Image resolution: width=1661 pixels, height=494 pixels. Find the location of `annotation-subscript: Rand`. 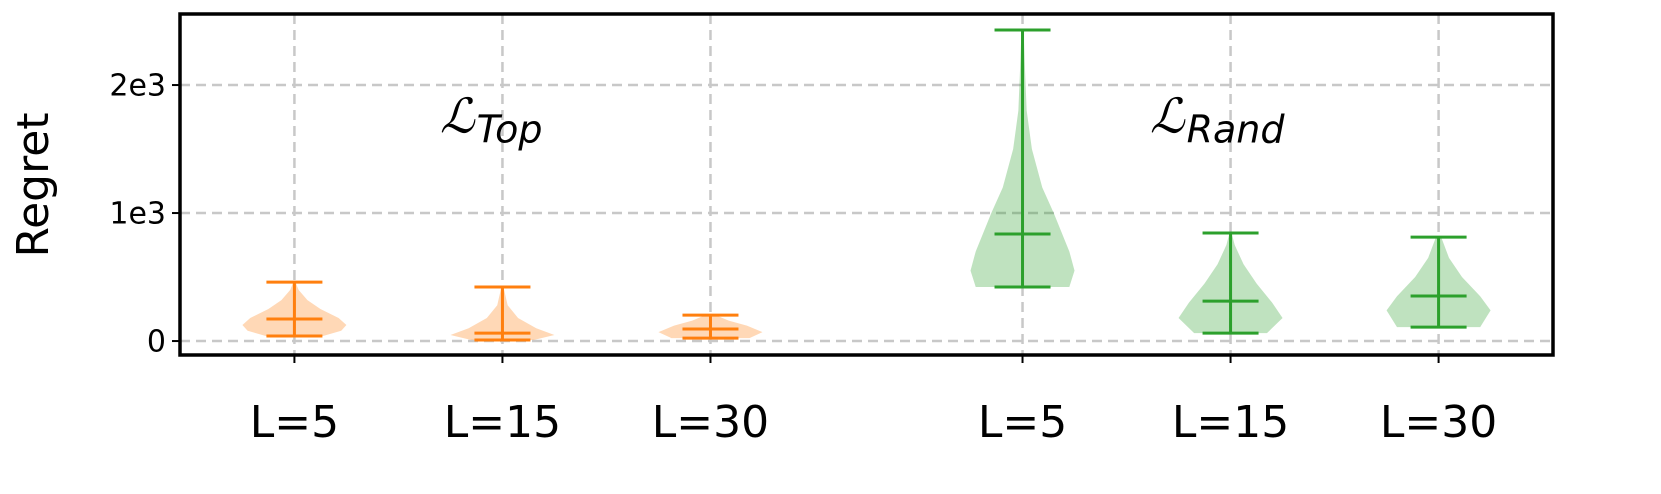

annotation-subscript: Rand is located at coordinates (1236, 130).